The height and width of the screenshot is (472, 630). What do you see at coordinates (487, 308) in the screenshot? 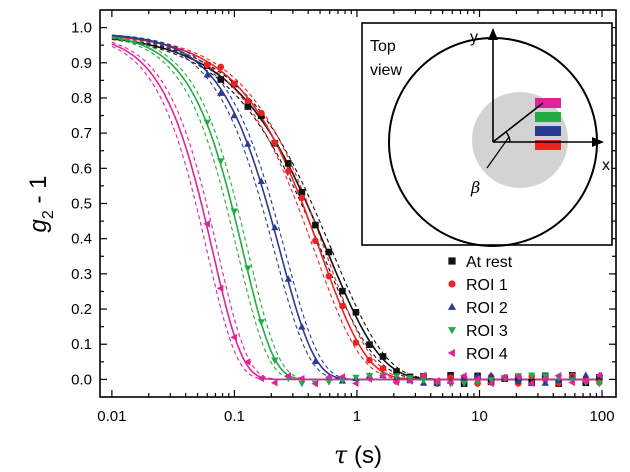
I see `legend-label-roi-2: ROI 2` at bounding box center [487, 308].